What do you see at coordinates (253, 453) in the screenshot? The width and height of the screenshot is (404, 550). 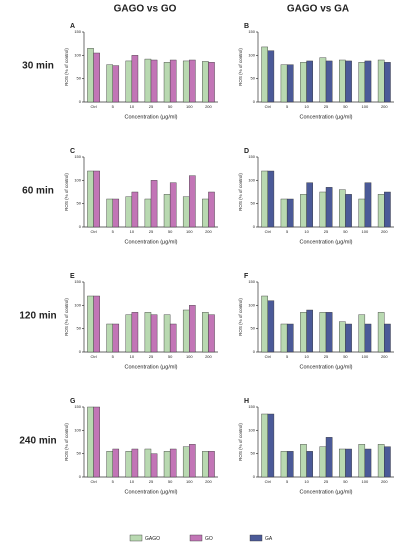 I see `y-tick-label: 50` at bounding box center [253, 453].